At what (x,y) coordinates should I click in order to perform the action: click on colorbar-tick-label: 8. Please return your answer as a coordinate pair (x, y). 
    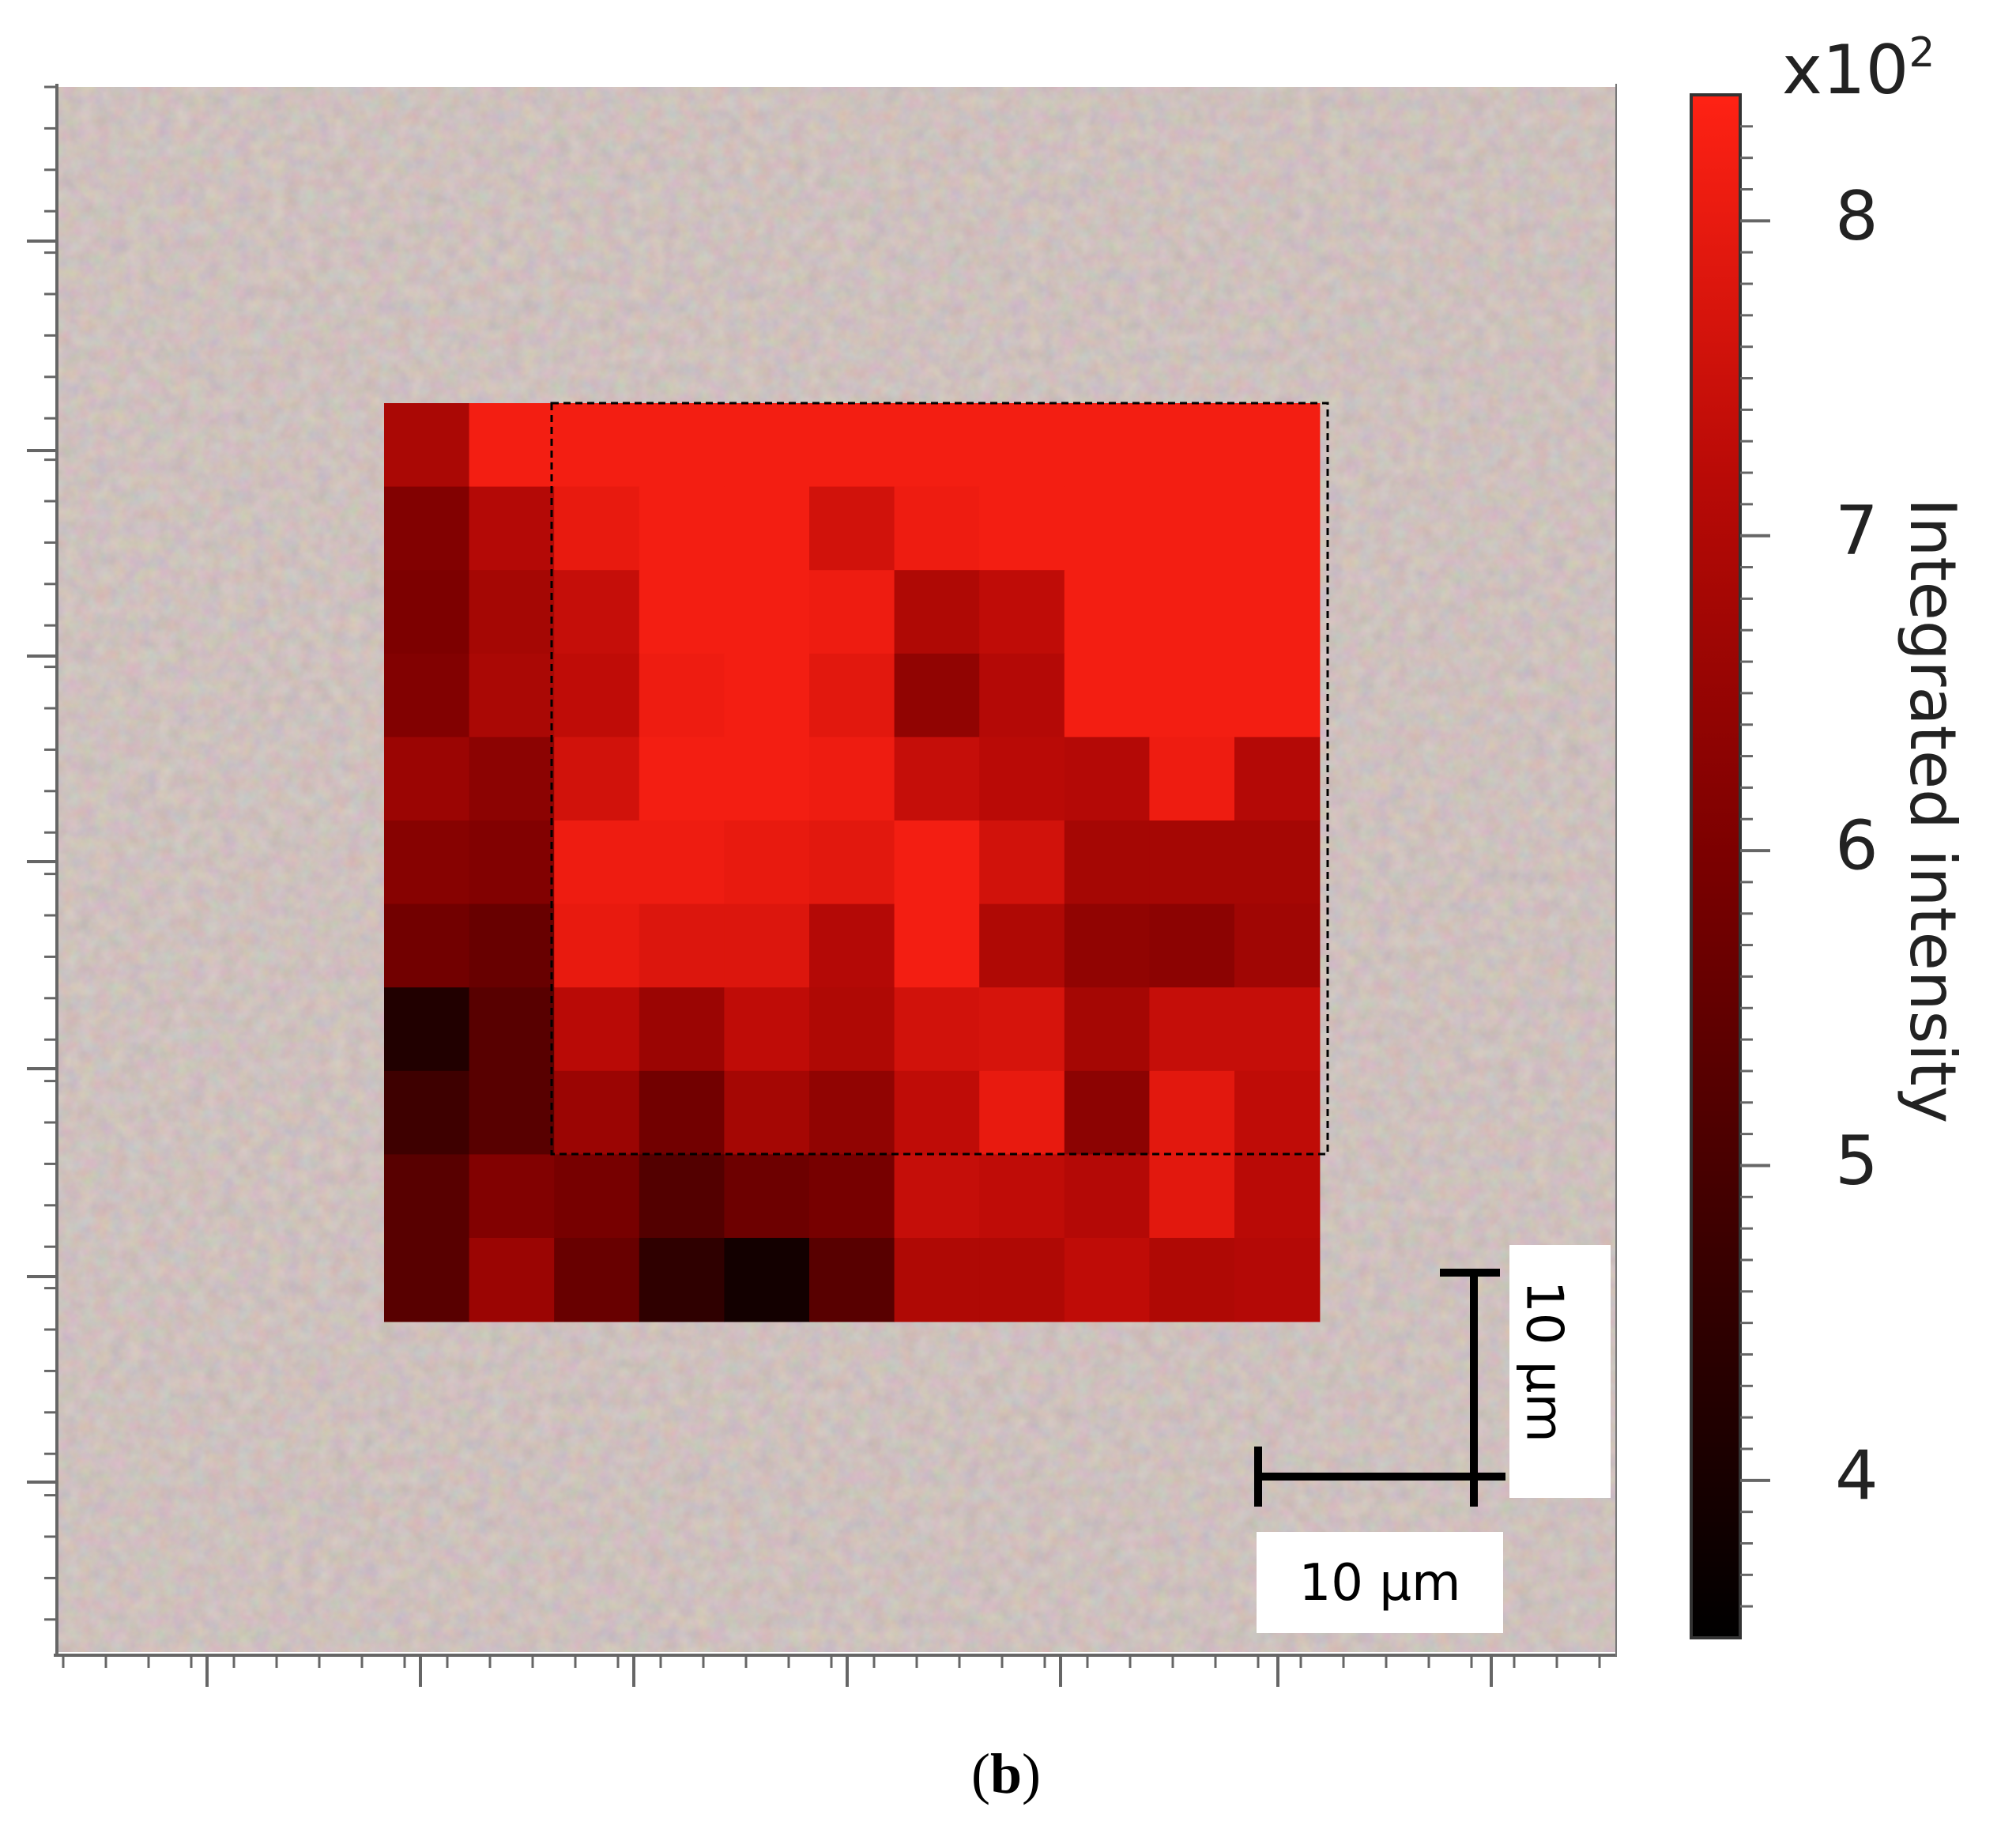
    Looking at the image, I should click on (1856, 216).